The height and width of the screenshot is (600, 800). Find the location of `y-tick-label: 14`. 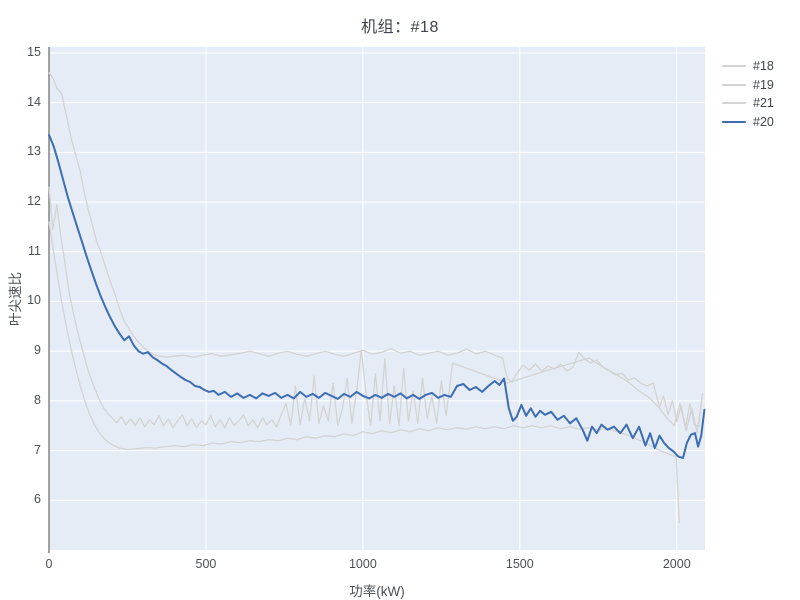

y-tick-label: 14 is located at coordinates (34, 101).